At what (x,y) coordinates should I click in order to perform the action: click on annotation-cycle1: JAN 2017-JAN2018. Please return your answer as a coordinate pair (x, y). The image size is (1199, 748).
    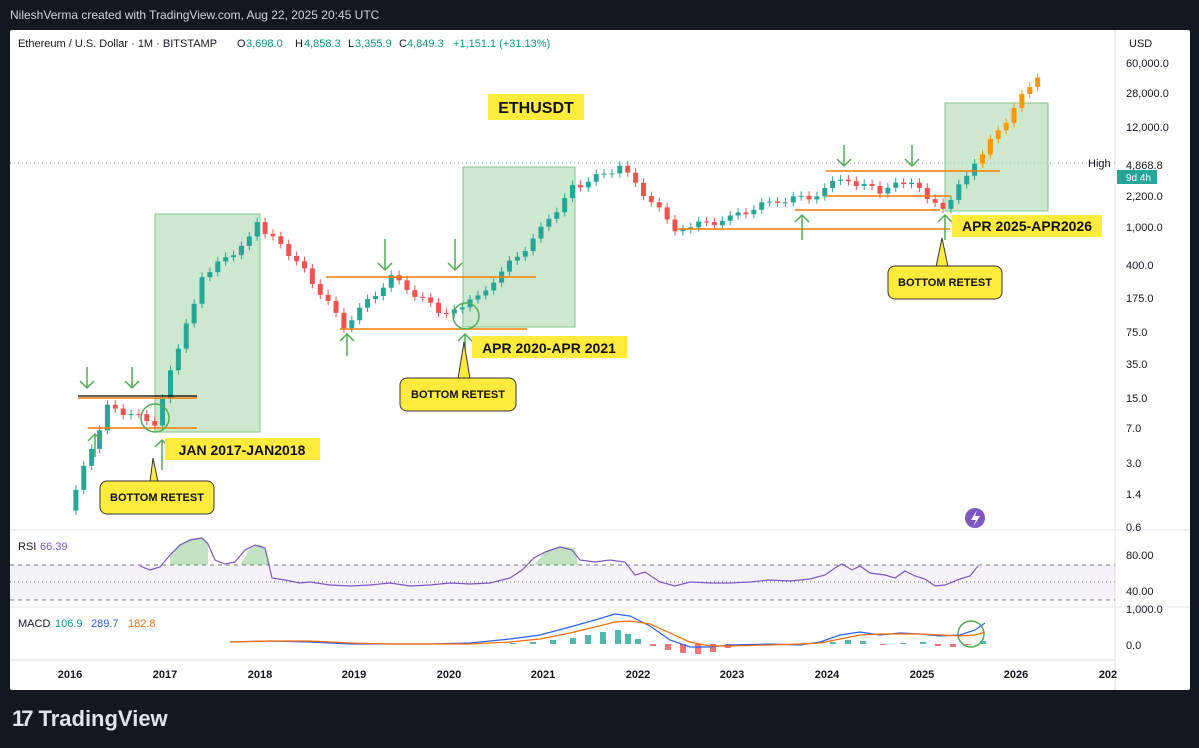
    Looking at the image, I should click on (242, 449).